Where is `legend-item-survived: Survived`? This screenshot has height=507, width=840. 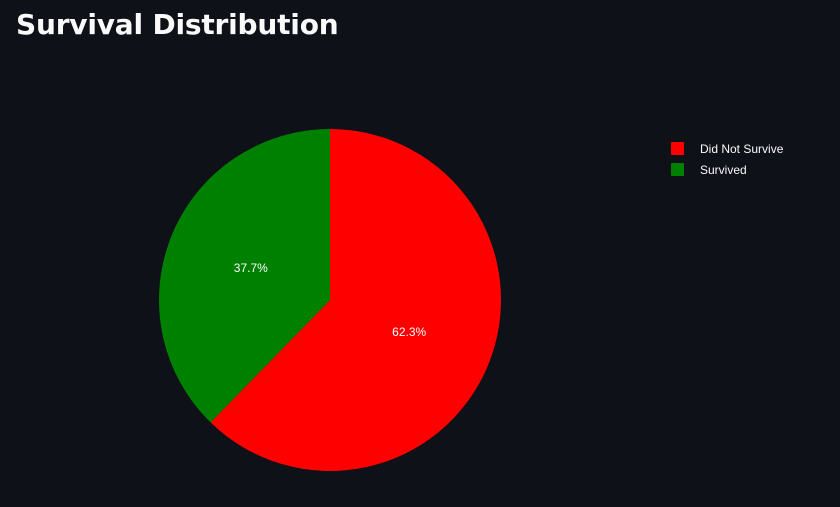
legend-item-survived: Survived is located at coordinates (727, 169).